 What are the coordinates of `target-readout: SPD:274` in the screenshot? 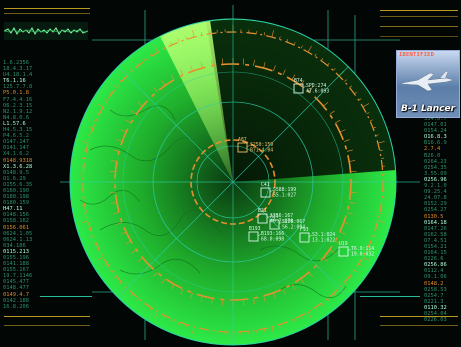 It's located at (316, 86).